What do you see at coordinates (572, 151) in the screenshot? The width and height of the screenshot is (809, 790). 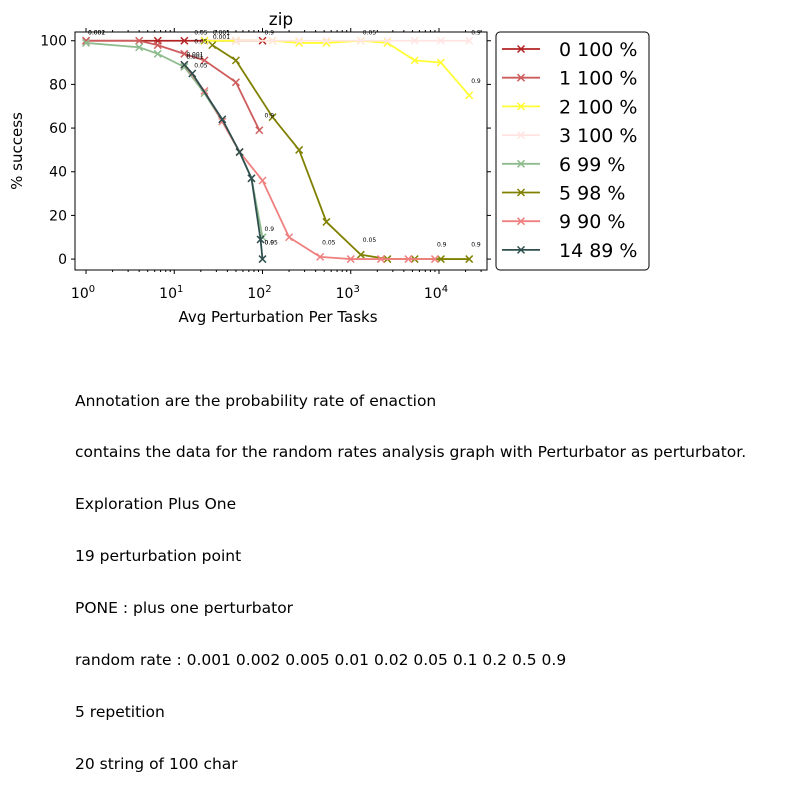 I see `legend-box` at bounding box center [572, 151].